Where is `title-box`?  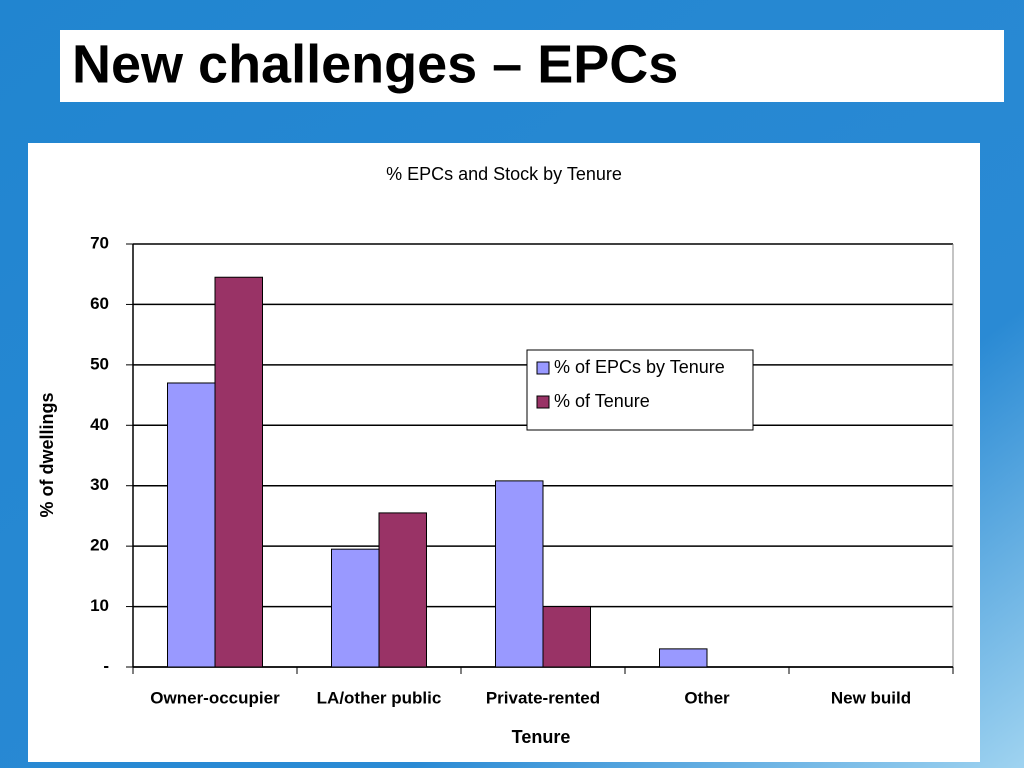 title-box is located at coordinates (532, 66).